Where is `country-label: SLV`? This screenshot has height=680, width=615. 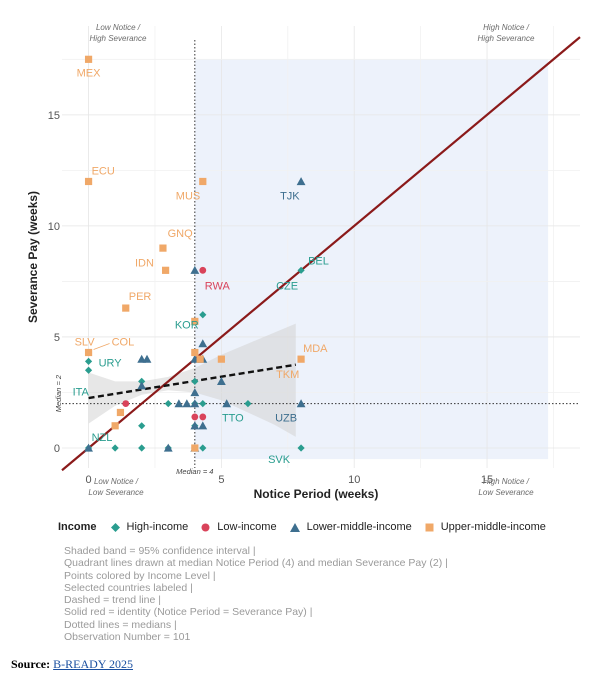
country-label: SLV is located at coordinates (85, 343).